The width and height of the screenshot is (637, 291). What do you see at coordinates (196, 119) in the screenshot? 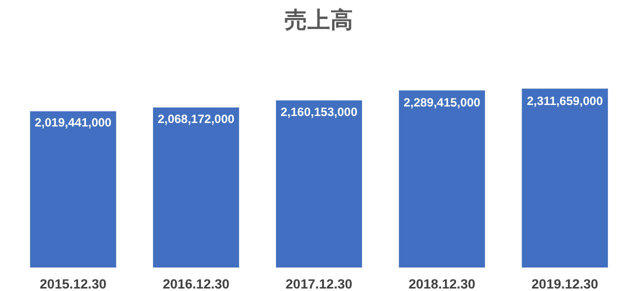
I see `data-label: 2,068,172,000` at bounding box center [196, 119].